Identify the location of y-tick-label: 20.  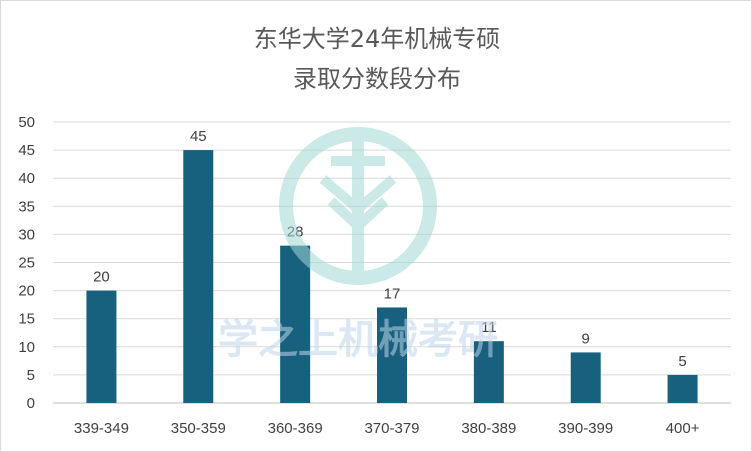
(26, 291).